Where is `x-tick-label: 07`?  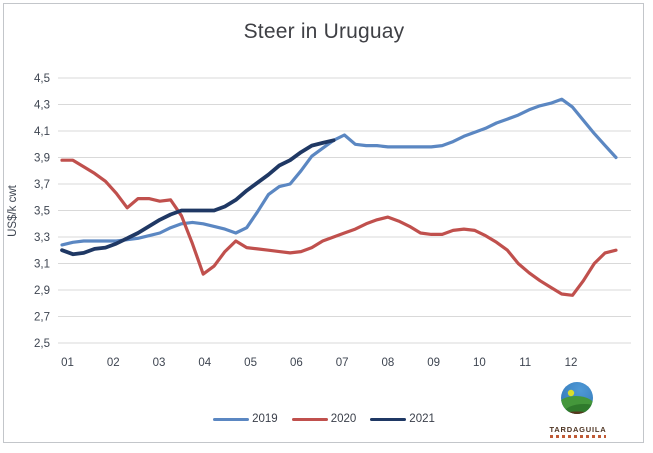 x-tick-label: 07 is located at coordinates (342, 363).